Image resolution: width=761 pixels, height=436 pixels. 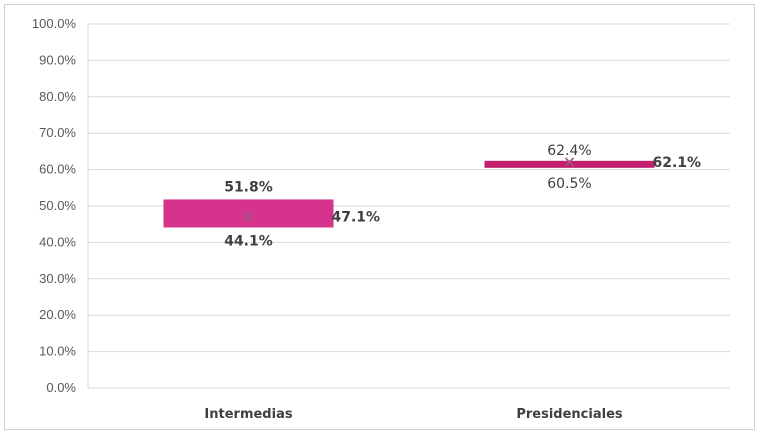 What do you see at coordinates (57, 278) in the screenshot?
I see `y-tick-label: 30.0%` at bounding box center [57, 278].